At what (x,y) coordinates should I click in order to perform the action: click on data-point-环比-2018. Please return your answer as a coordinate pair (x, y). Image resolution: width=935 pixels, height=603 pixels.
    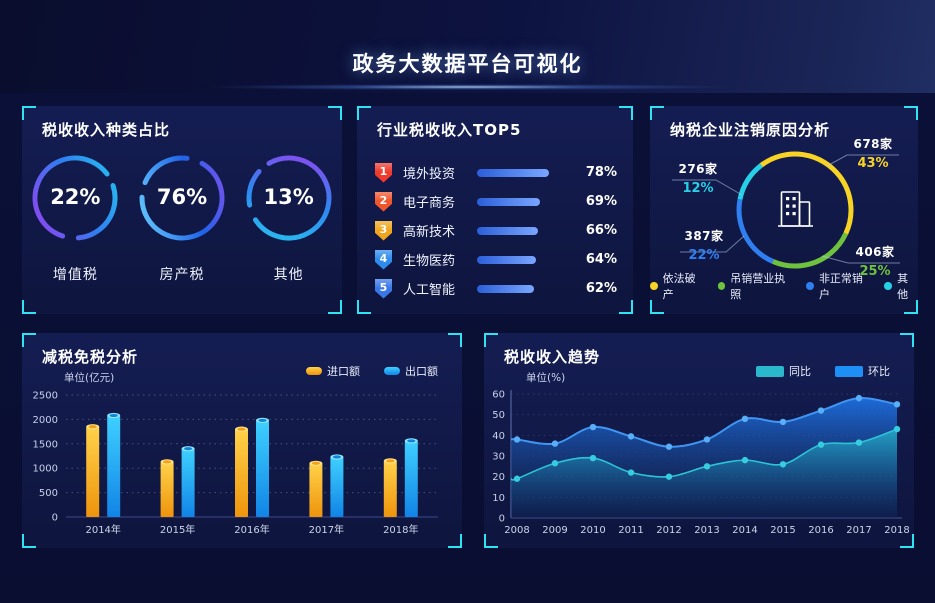
    Looking at the image, I should click on (897, 404).